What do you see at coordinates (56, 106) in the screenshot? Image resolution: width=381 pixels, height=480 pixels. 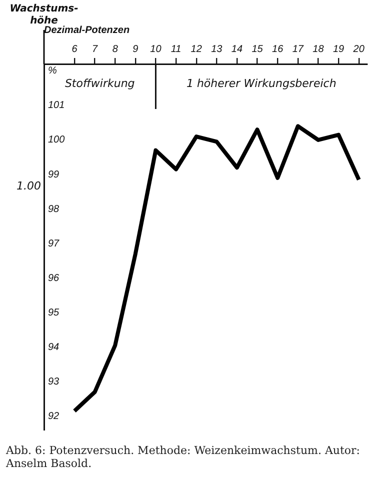 I see `y-tick-label: 101` at bounding box center [56, 106].